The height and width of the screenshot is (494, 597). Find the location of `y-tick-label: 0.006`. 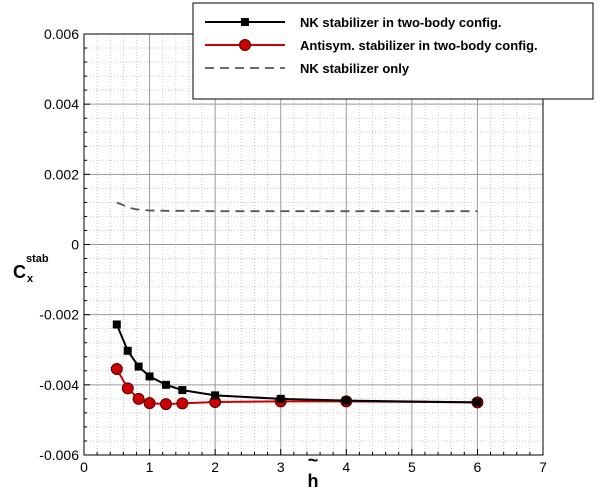

y-tick-label: 0.006 is located at coordinates (61, 34).